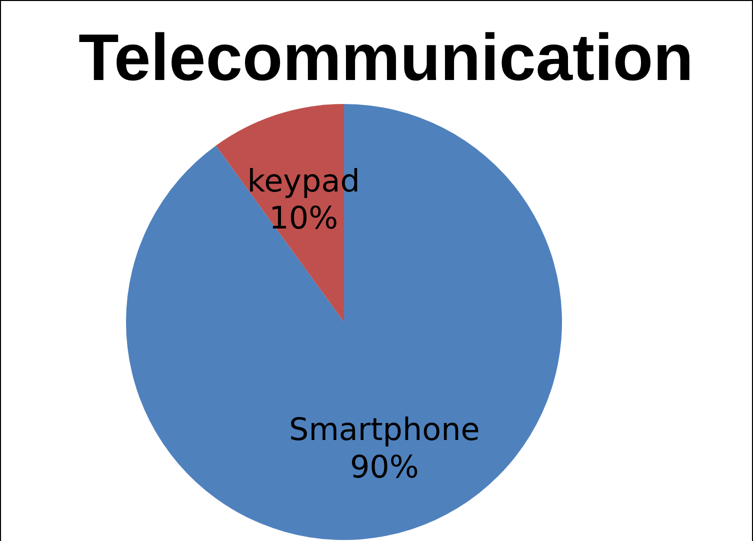 This screenshot has width=753, height=541. Describe the element at coordinates (384, 467) in the screenshot. I see `data-label: 90%` at that location.